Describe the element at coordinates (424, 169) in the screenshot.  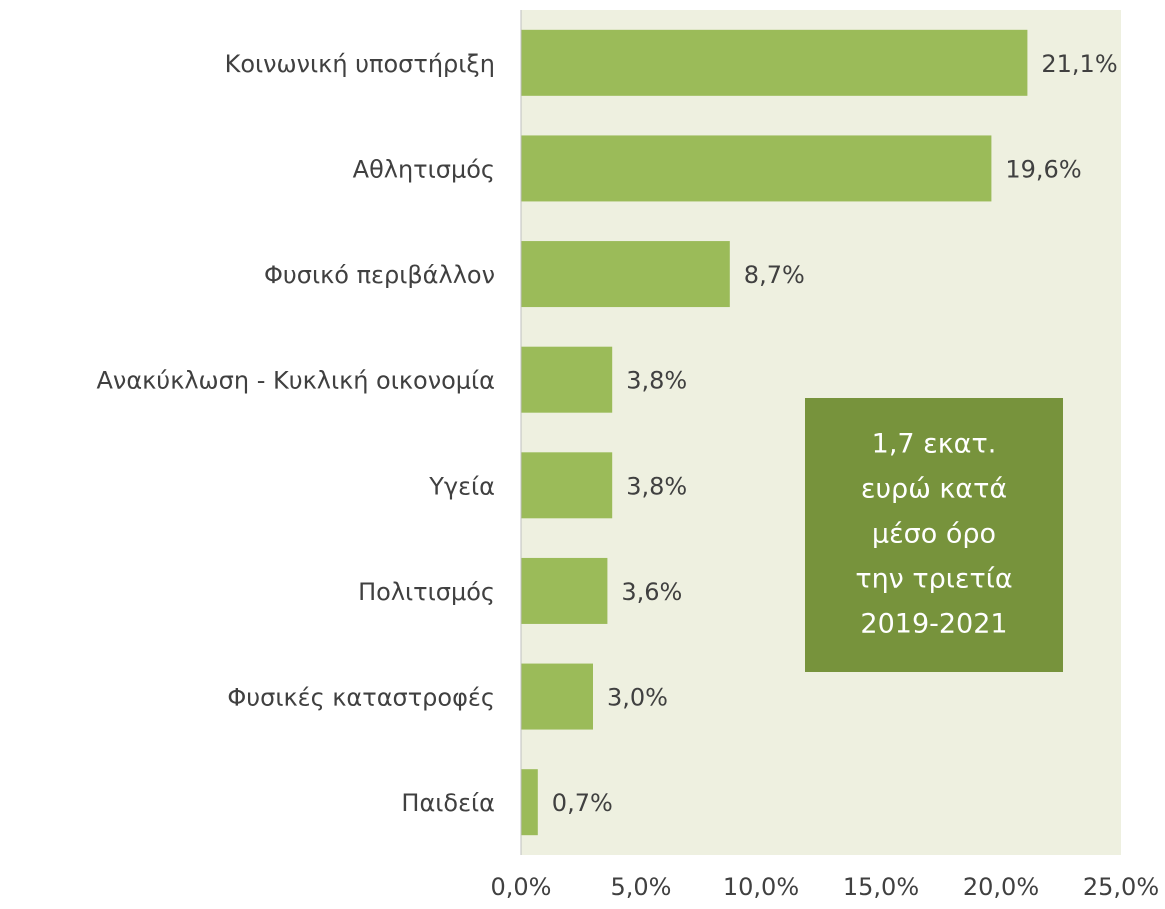
I see `category-label: Αθλητισμός` at that location.